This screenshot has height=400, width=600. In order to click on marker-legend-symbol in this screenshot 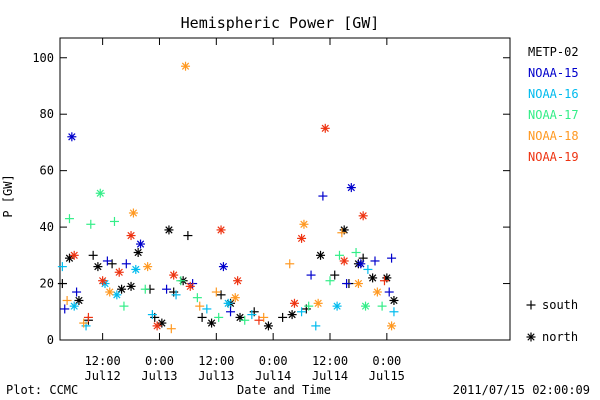, I will do `click(531, 305)`.